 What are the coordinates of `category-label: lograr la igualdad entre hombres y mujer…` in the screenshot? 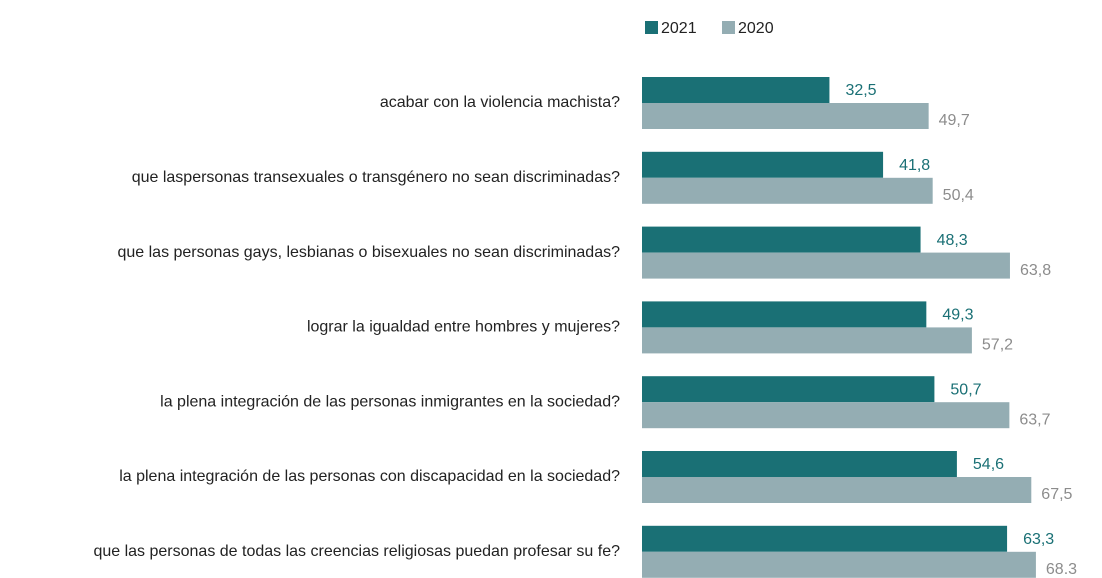 It's located at (463, 327).